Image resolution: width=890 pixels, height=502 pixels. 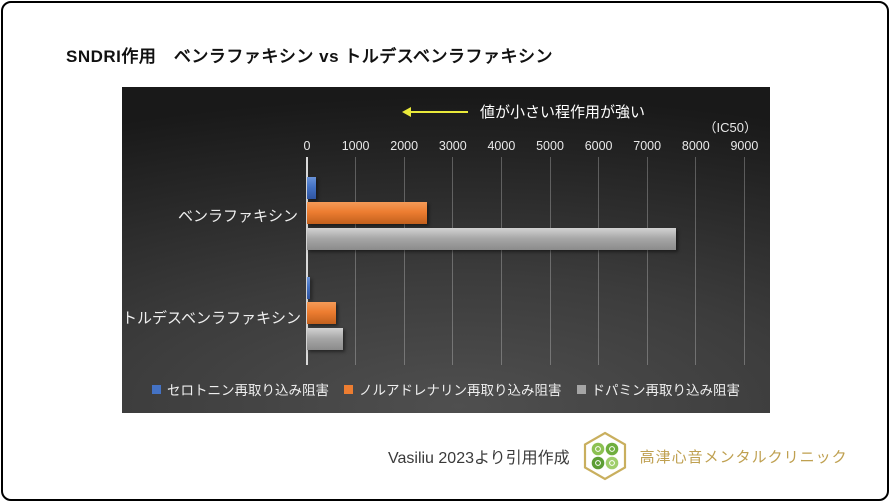 What do you see at coordinates (501, 146) in the screenshot?
I see `x-tick-label: 4000` at bounding box center [501, 146].